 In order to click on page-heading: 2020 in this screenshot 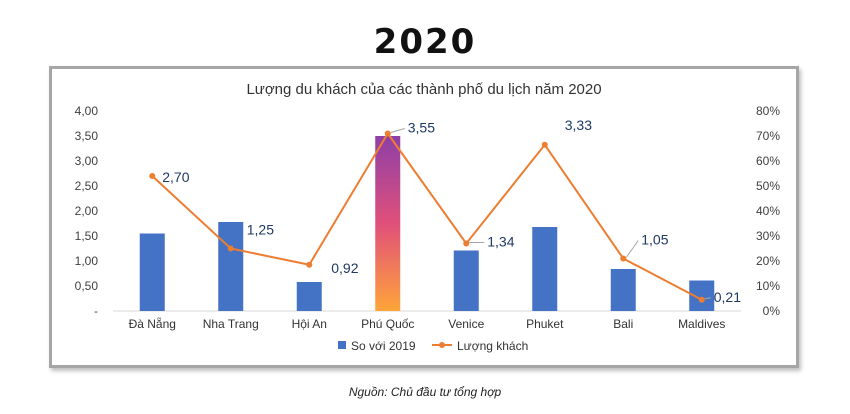, I will do `click(425, 42)`.